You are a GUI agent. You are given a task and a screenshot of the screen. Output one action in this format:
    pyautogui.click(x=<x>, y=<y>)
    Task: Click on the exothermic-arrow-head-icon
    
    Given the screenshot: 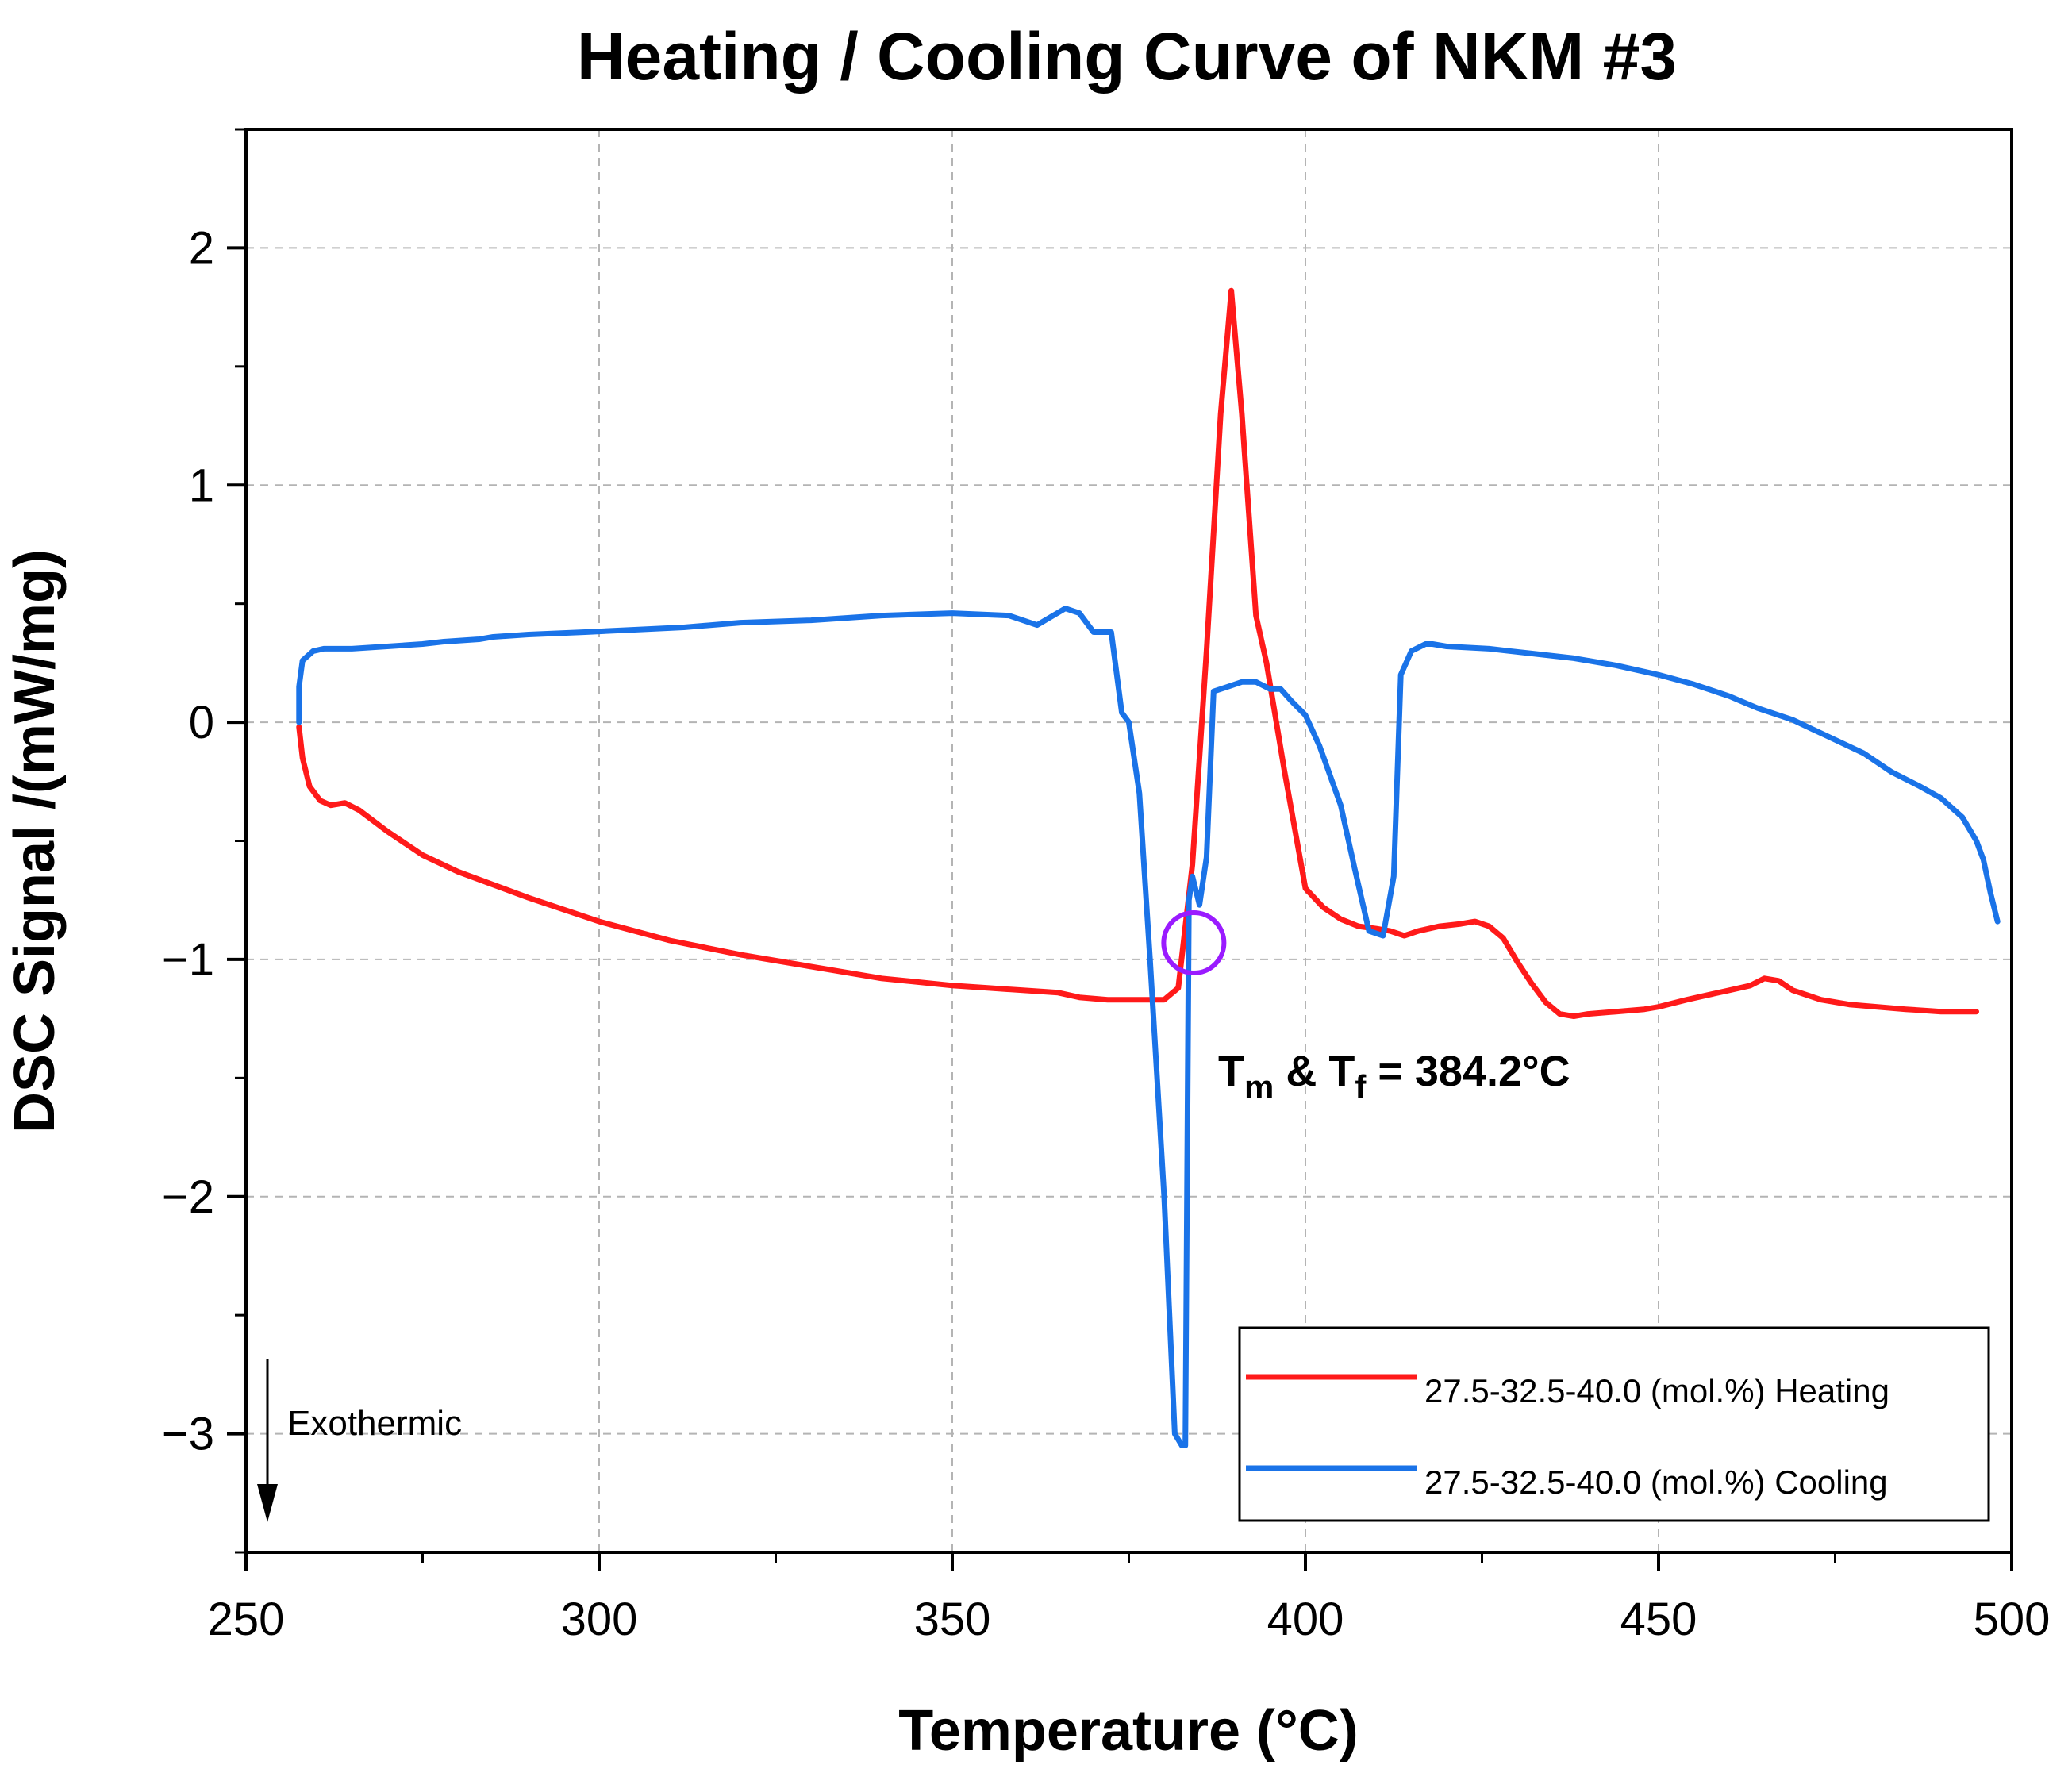 What is the action you would take?
    pyautogui.click(x=267, y=1503)
    